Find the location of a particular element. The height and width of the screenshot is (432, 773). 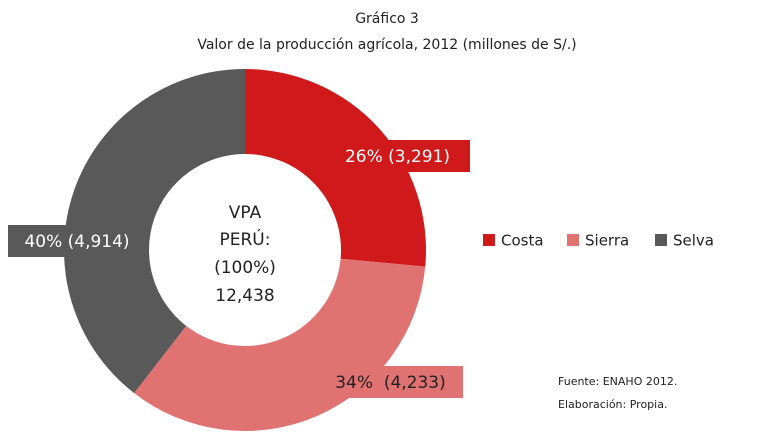

data-label: 26% (3,291) is located at coordinates (397, 157).